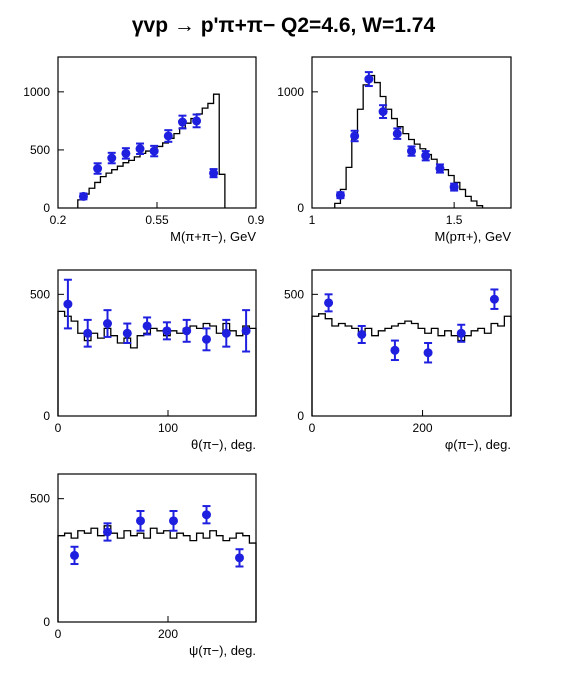  What do you see at coordinates (454, 220) in the screenshot?
I see `x-tick-label: 1.5` at bounding box center [454, 220].